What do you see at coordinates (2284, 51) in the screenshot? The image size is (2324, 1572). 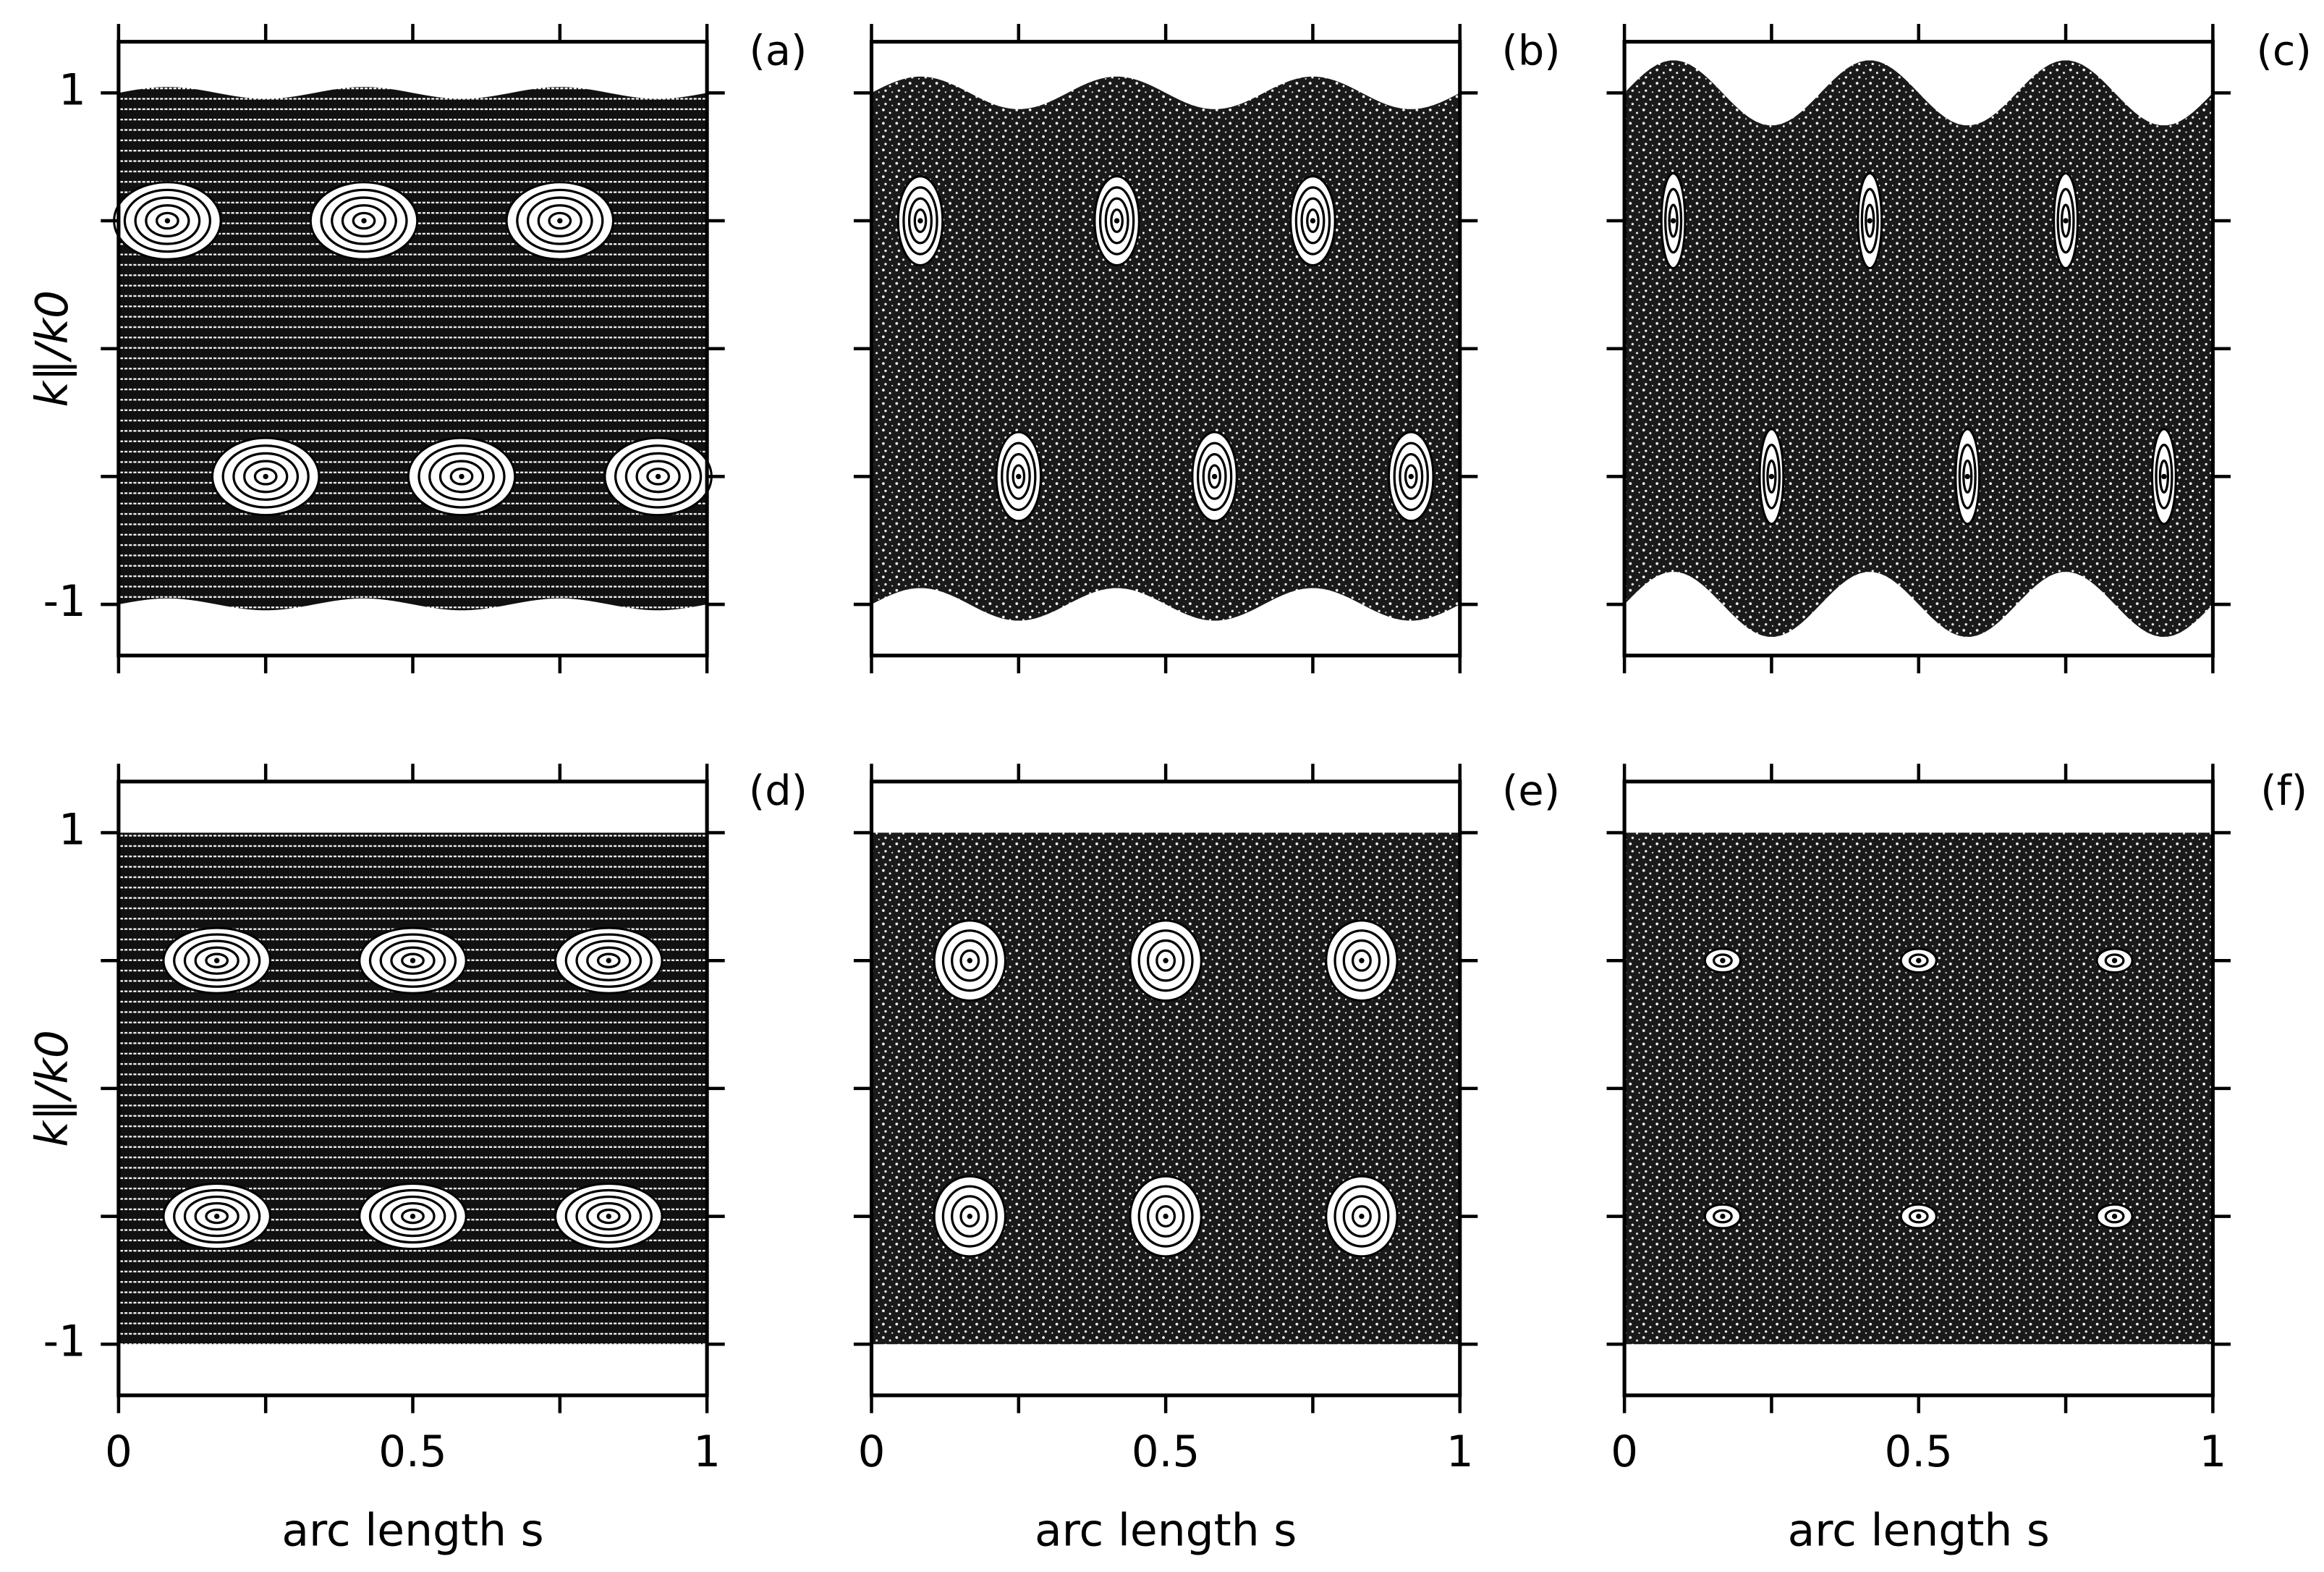 I see `panel-label: (c)` at bounding box center [2284, 51].